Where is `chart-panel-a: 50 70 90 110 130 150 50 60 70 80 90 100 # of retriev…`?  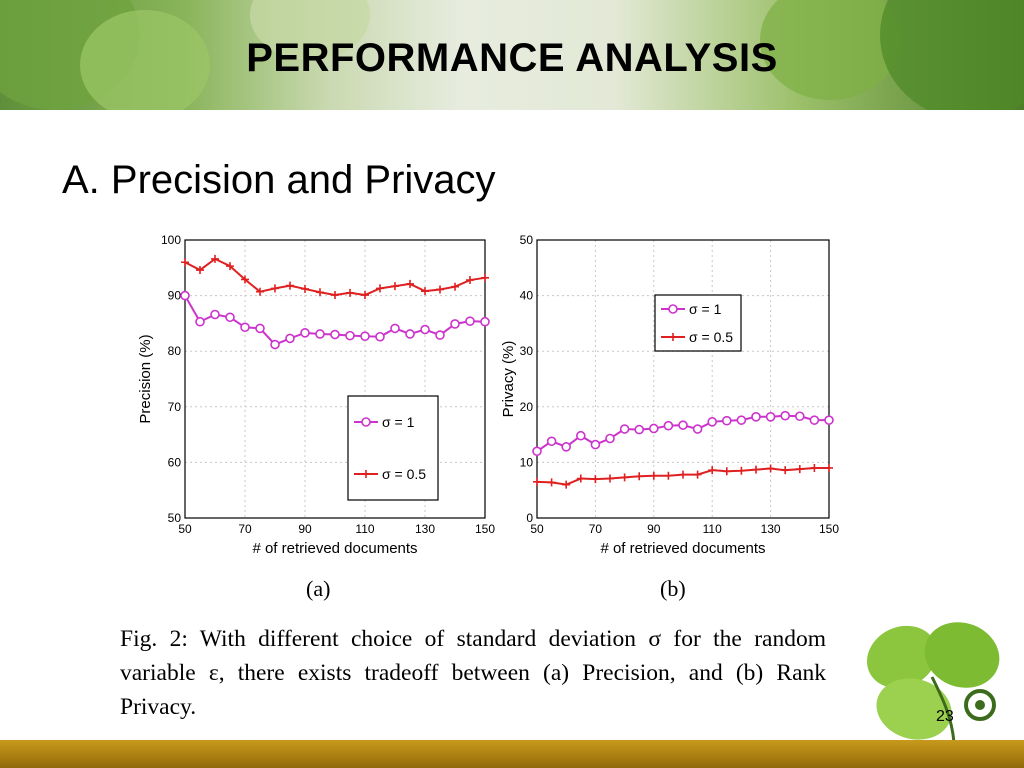 chart-panel-a: 50 70 90 110 130 150 50 60 70 80 90 100 # of retriev… is located at coordinates (316, 395).